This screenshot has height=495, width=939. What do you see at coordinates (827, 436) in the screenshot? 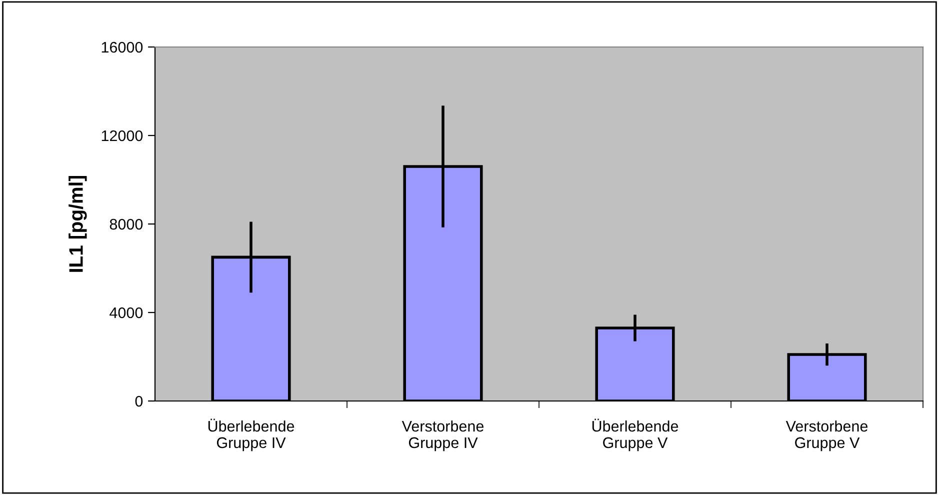
I see `x-tick-label: Verstorbene Gruppe V` at bounding box center [827, 436].